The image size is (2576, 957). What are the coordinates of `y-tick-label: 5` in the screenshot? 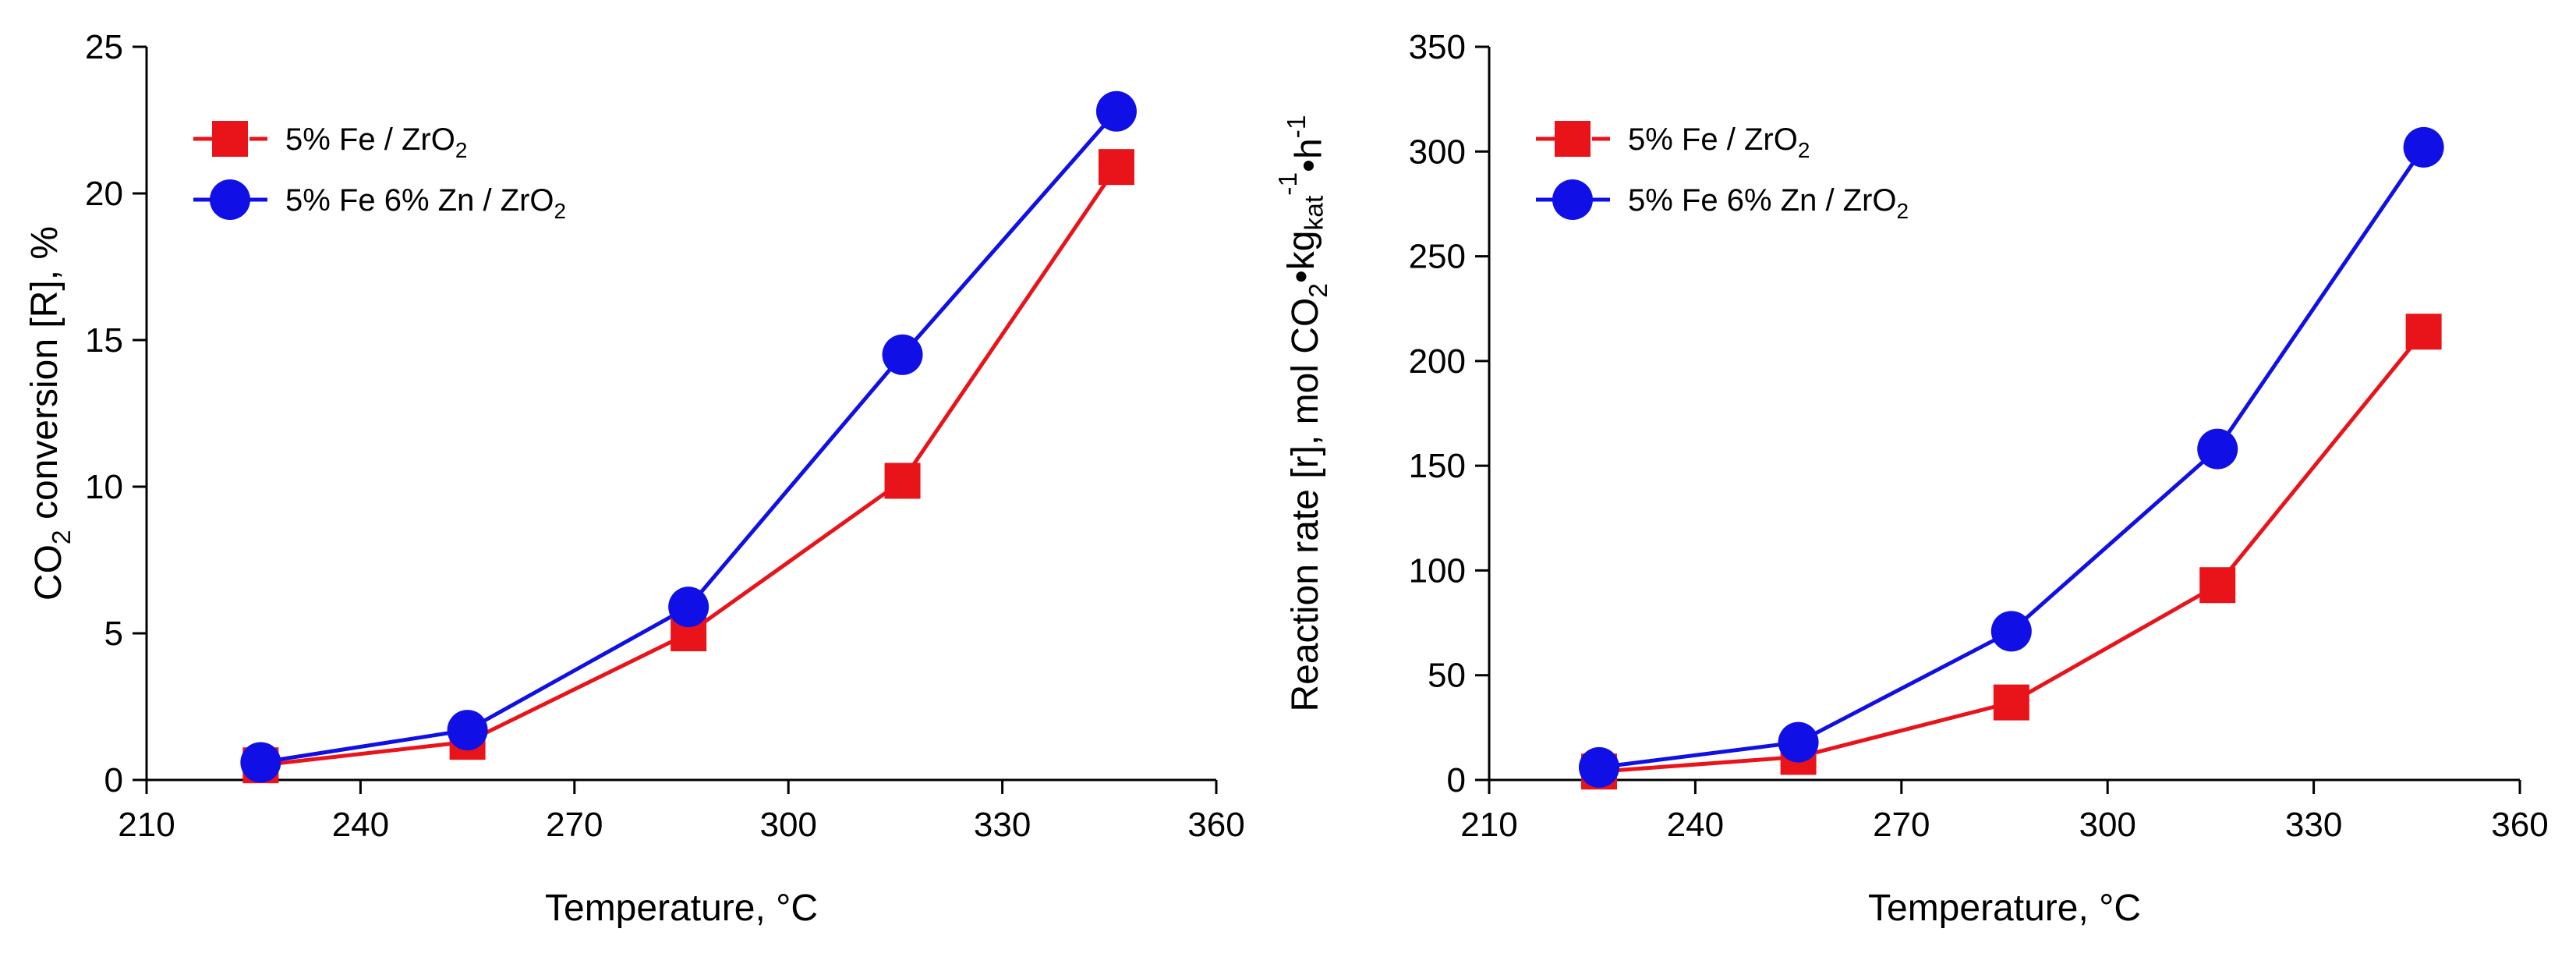 It's located at (113, 634).